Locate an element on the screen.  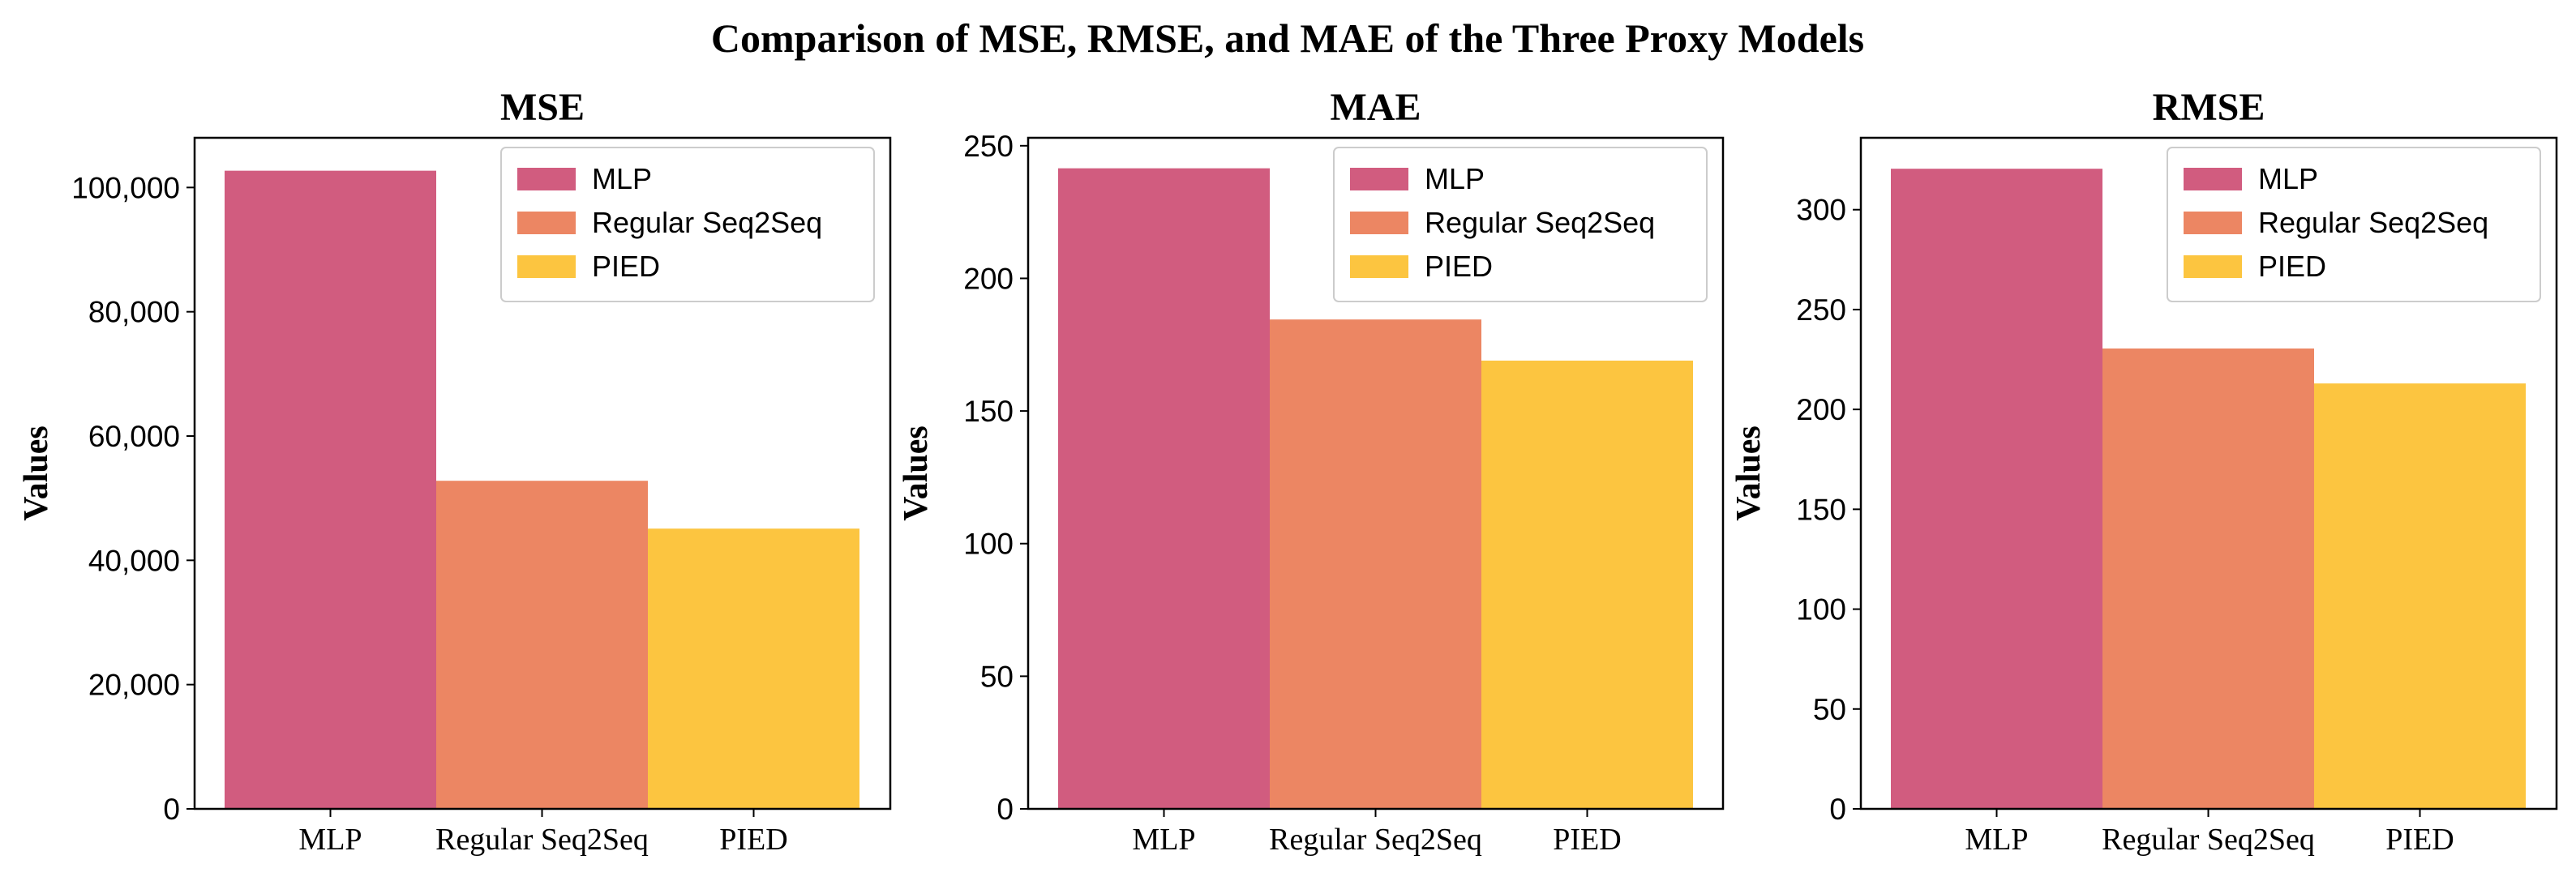
y-tick-label: 60,000 is located at coordinates (134, 436).